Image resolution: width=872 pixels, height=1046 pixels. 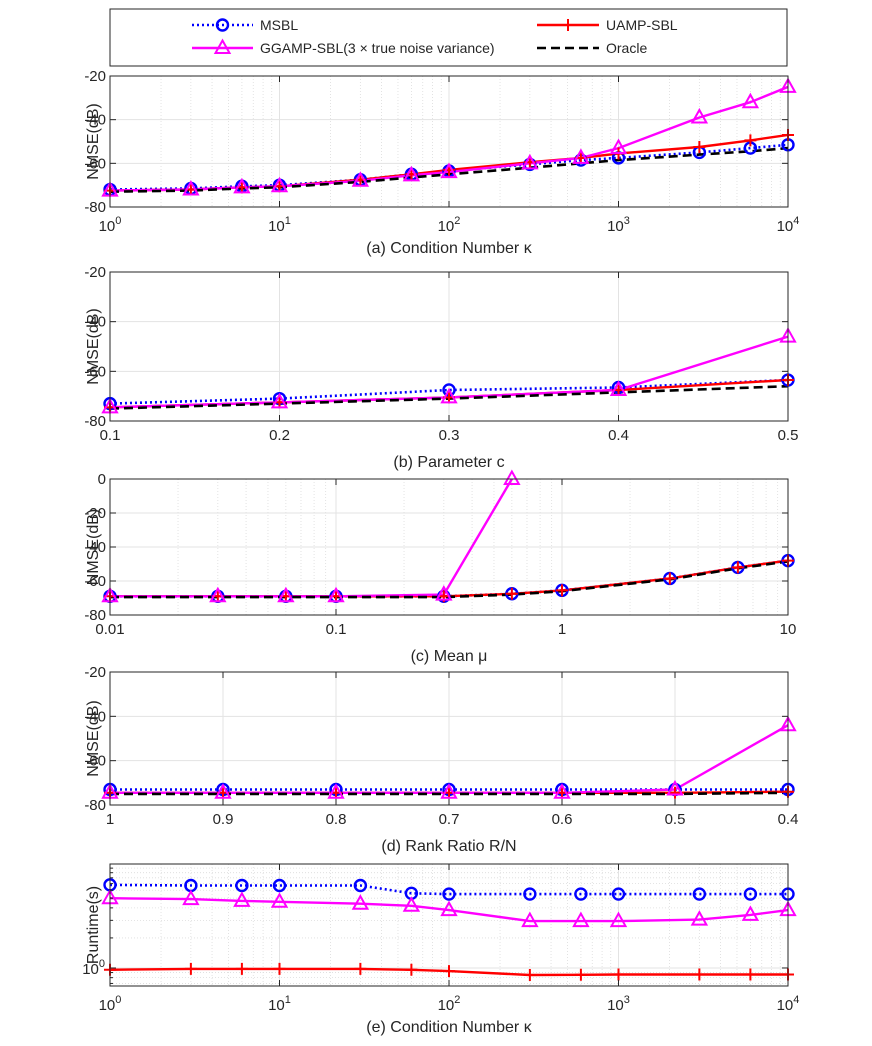 I want to click on x-tick-label: 10, so click(x=788, y=629).